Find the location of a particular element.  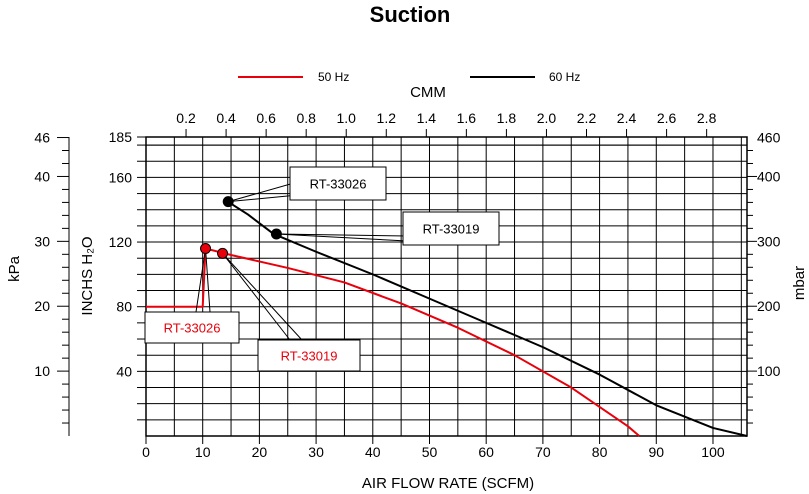

kpa-tick-label: 20 is located at coordinates (42, 306).